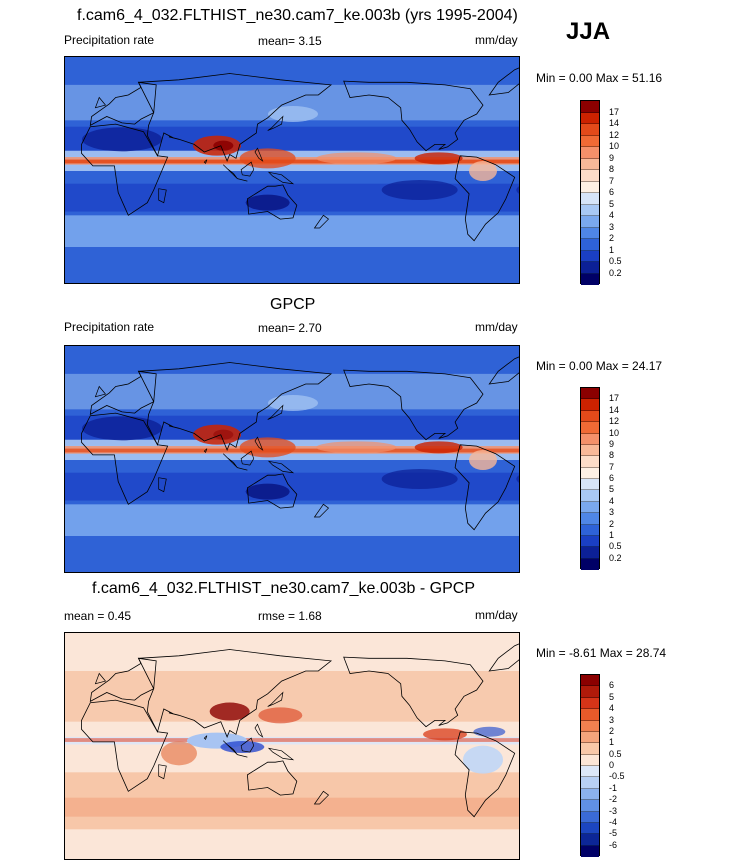  Describe the element at coordinates (613, 821) in the screenshot. I see `colorbar-tick-label: -4` at that location.